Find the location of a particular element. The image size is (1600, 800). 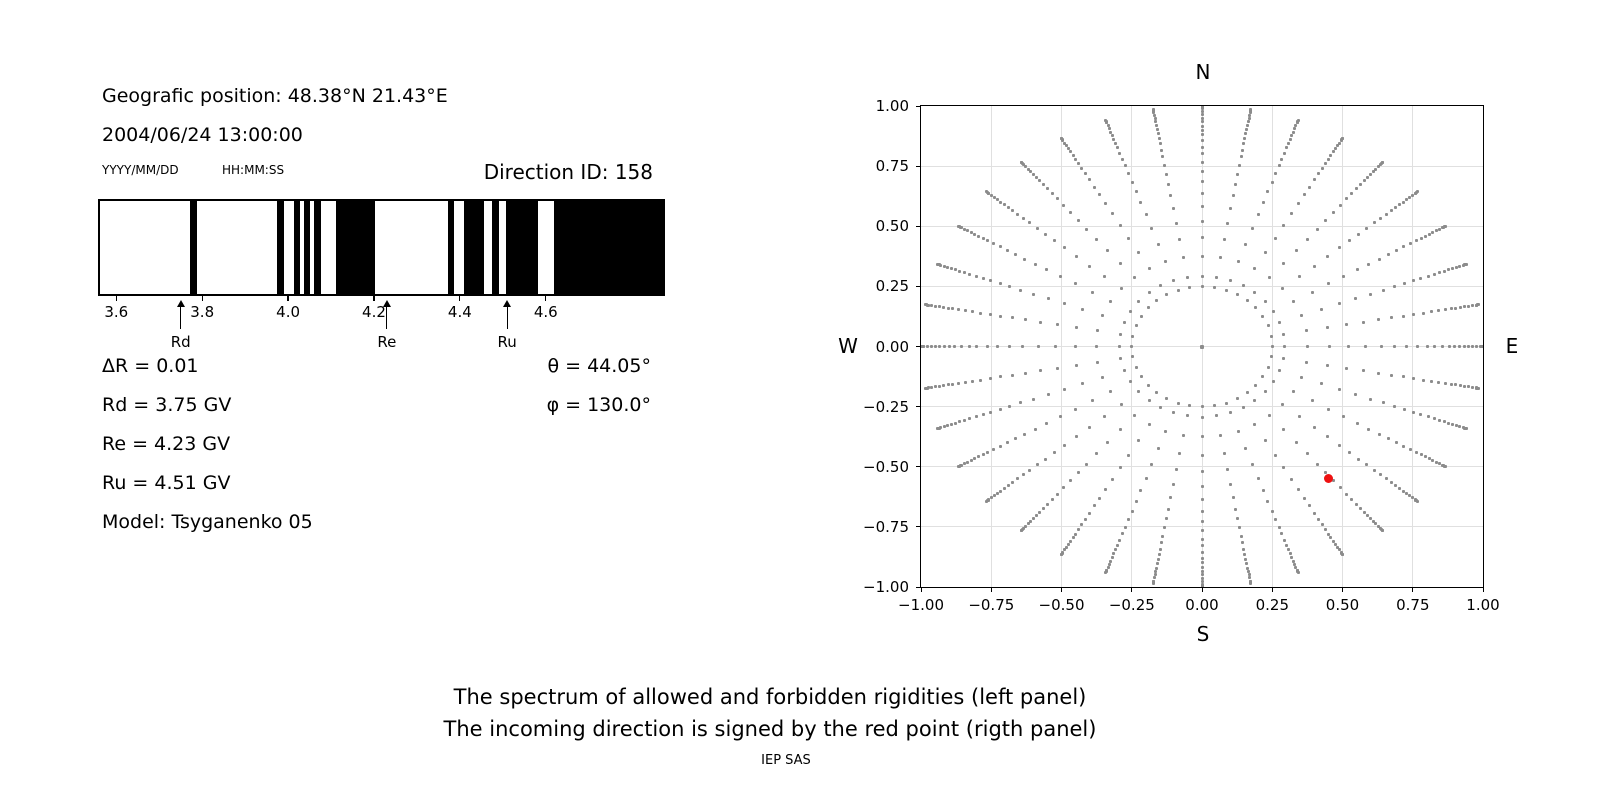

x-tick-label: −0.25 is located at coordinates (1131, 605).